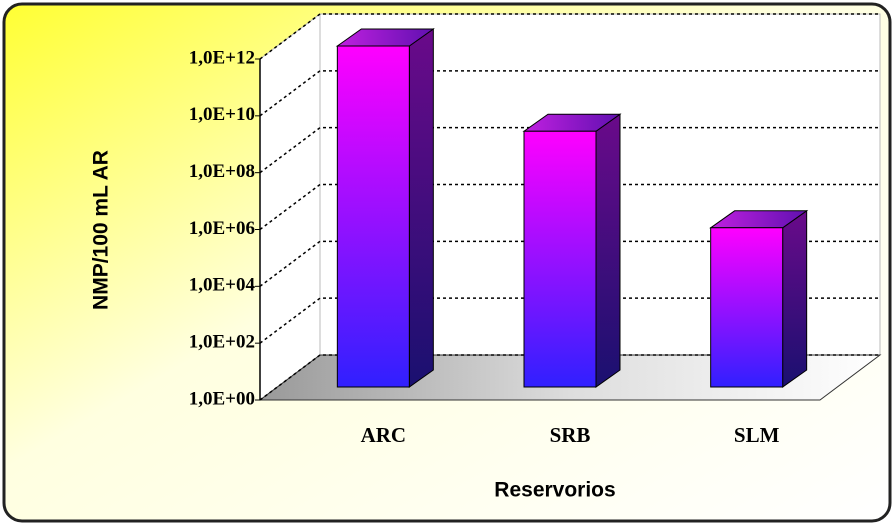 Image resolution: width=895 pixels, height=526 pixels. Describe the element at coordinates (222, 228) in the screenshot. I see `y-tick-label: 1,0E+06` at that location.